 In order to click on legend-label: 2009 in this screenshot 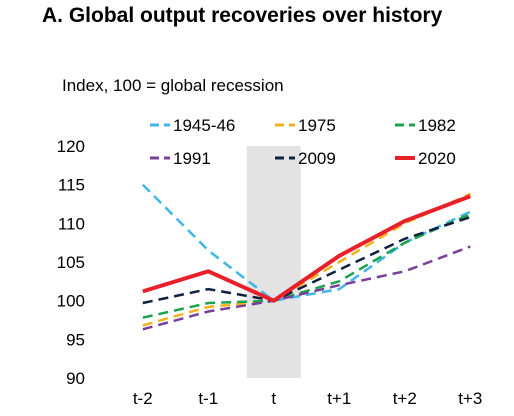, I will do `click(317, 158)`.